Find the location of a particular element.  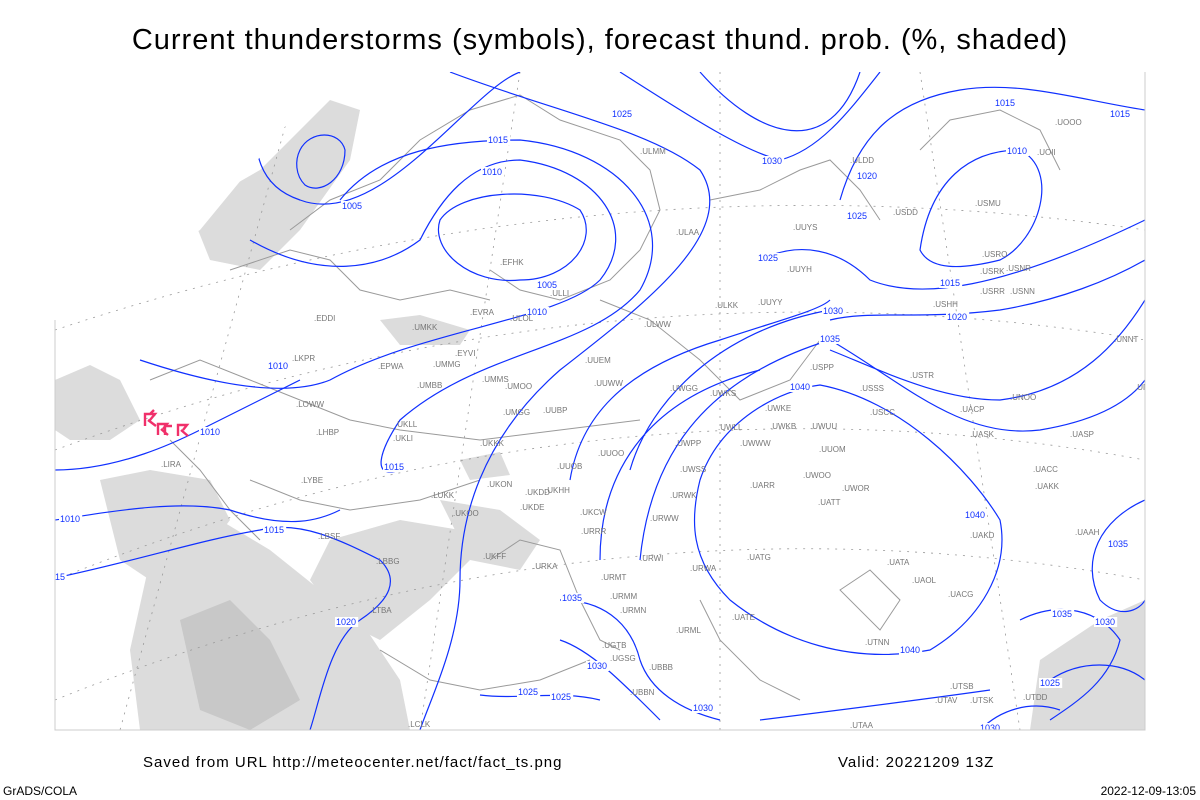

station-label: .UATE is located at coordinates (743, 617).